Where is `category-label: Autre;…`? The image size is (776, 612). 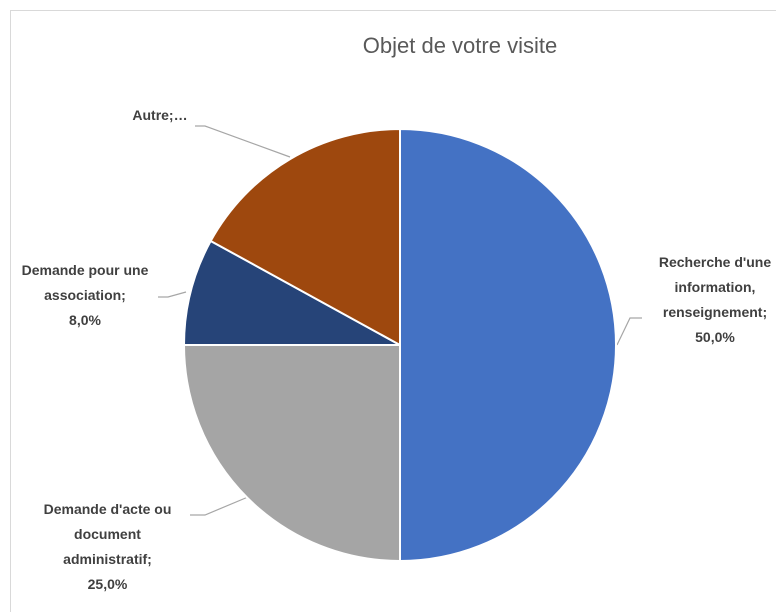 category-label: Autre;… is located at coordinates (160, 115).